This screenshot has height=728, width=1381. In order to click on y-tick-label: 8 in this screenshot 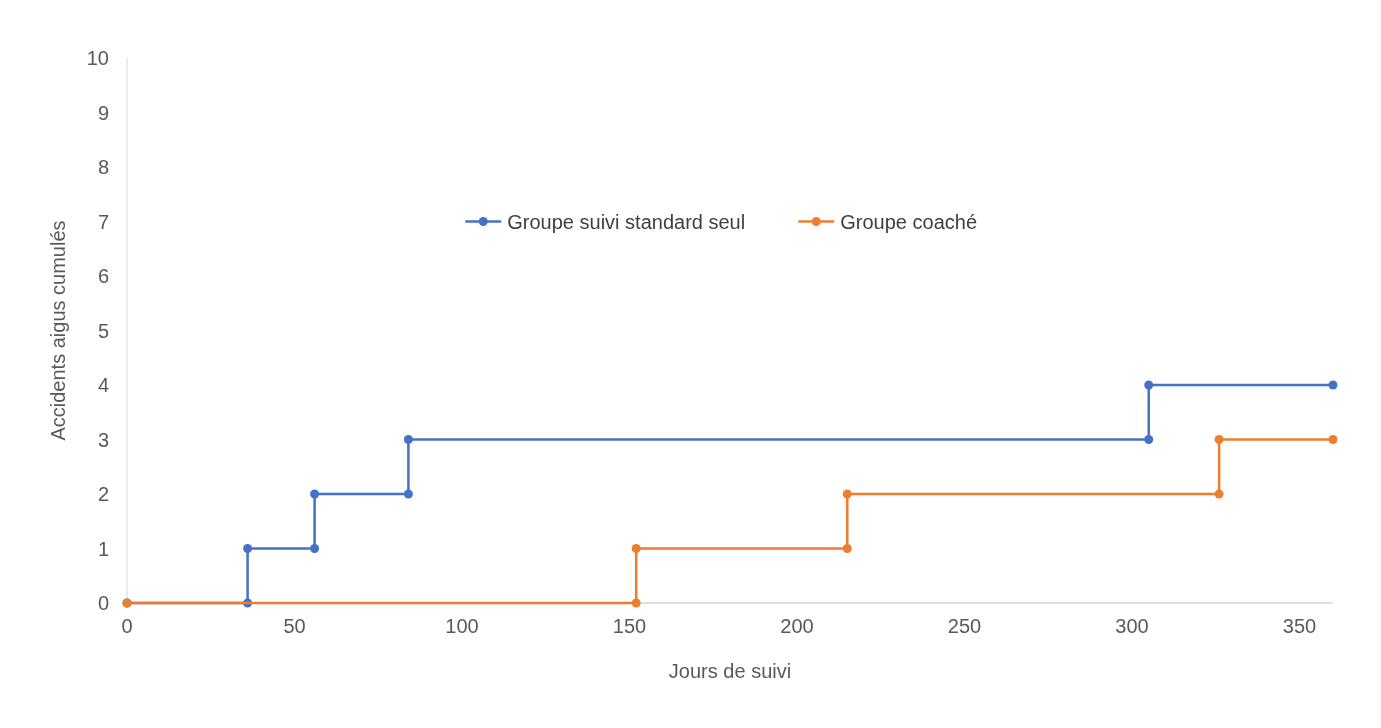, I will do `click(103, 167)`.